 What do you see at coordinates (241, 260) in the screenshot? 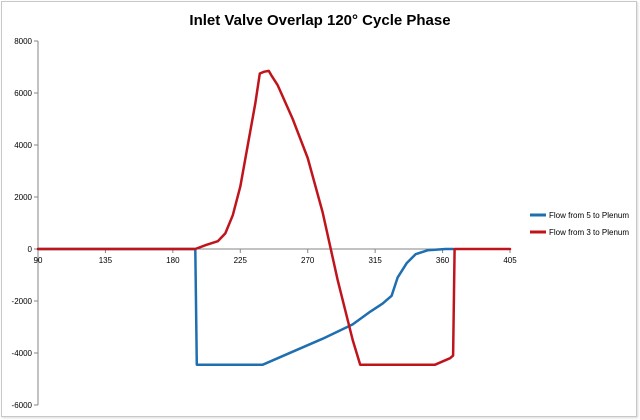
I see `x-tick-label: 225` at bounding box center [241, 260].